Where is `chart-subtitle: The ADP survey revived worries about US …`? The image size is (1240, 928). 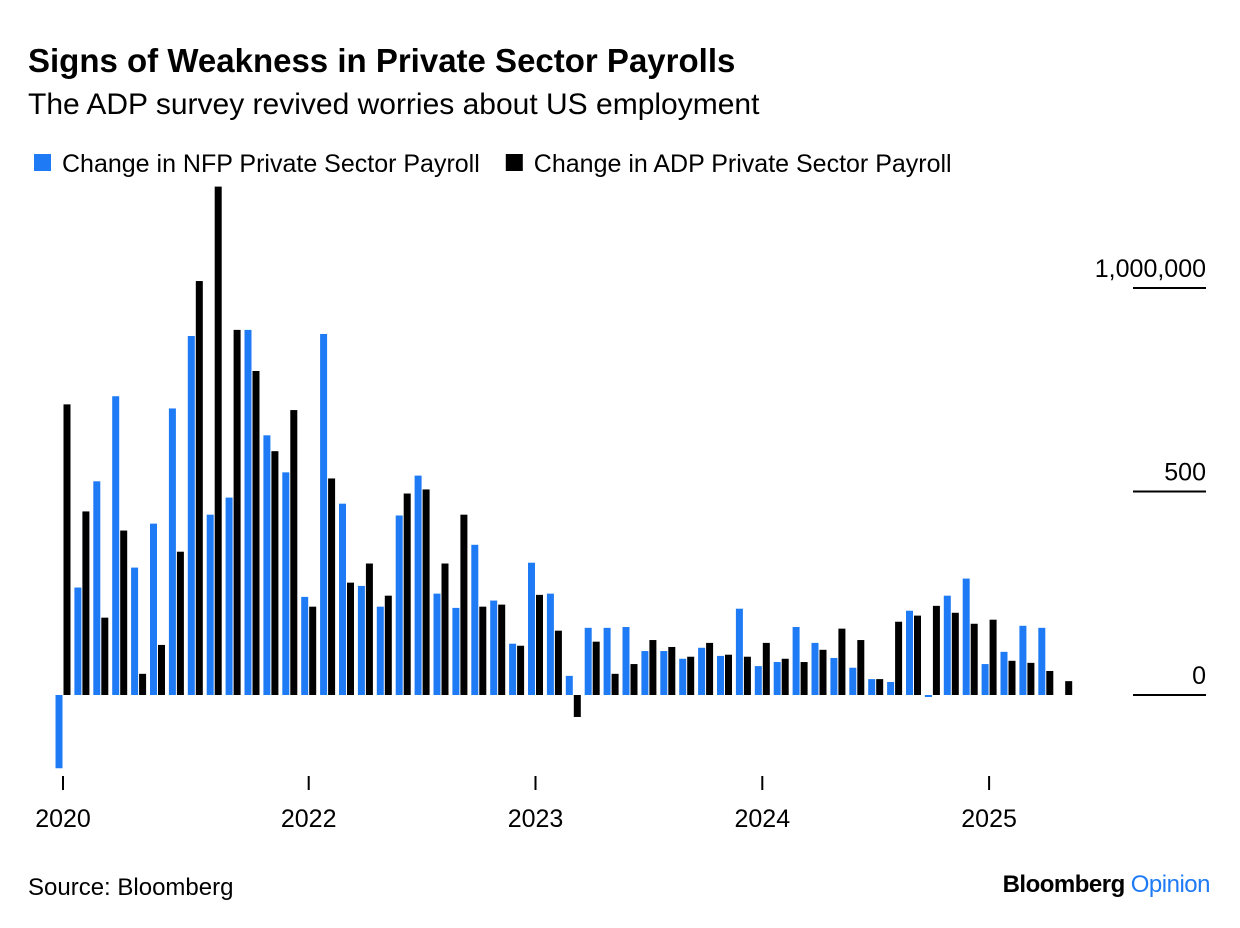 chart-subtitle: The ADP survey revived worries about US … is located at coordinates (394, 104).